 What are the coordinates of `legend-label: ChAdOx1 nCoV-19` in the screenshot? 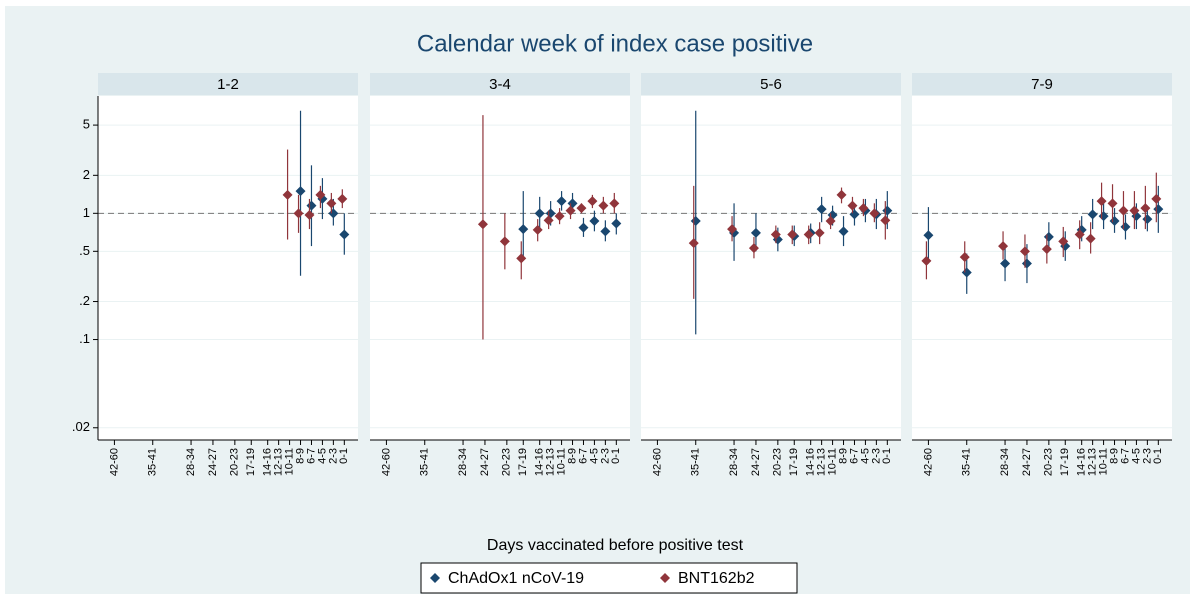 It's located at (516, 578).